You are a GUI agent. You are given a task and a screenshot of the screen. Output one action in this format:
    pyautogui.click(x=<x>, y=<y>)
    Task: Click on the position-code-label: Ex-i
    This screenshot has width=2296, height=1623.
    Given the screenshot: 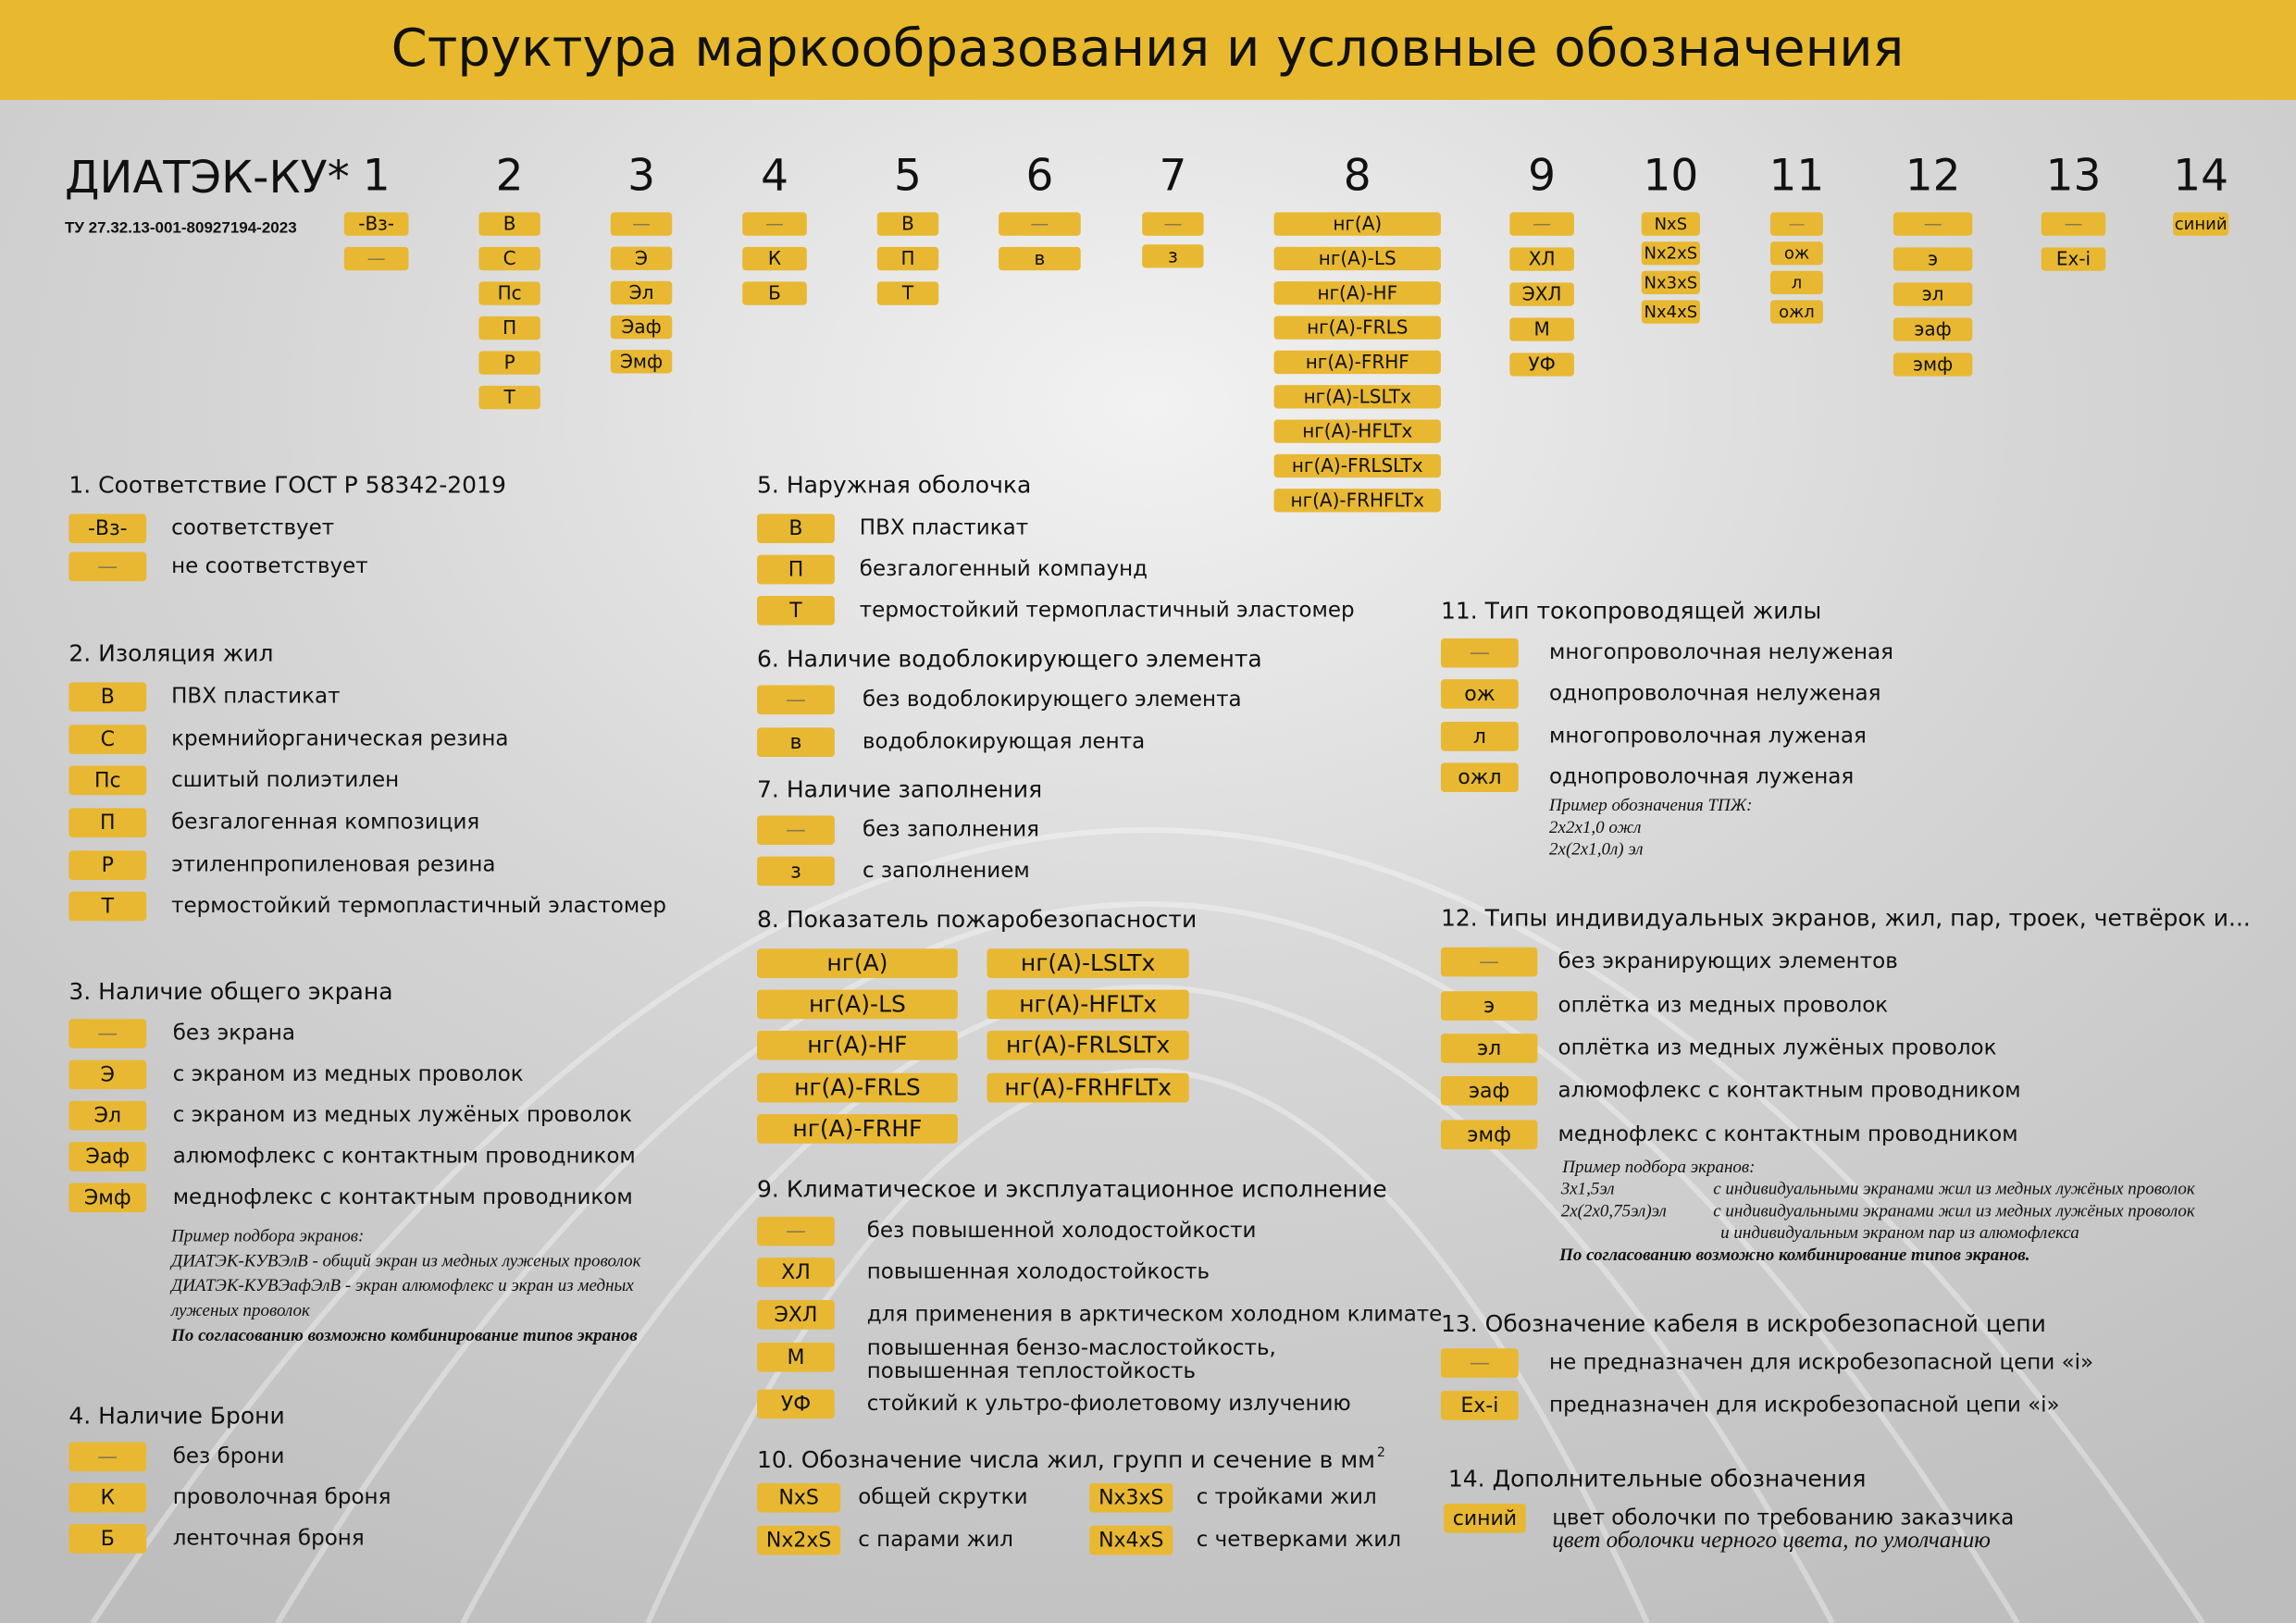 What is the action you would take?
    pyautogui.click(x=2074, y=259)
    